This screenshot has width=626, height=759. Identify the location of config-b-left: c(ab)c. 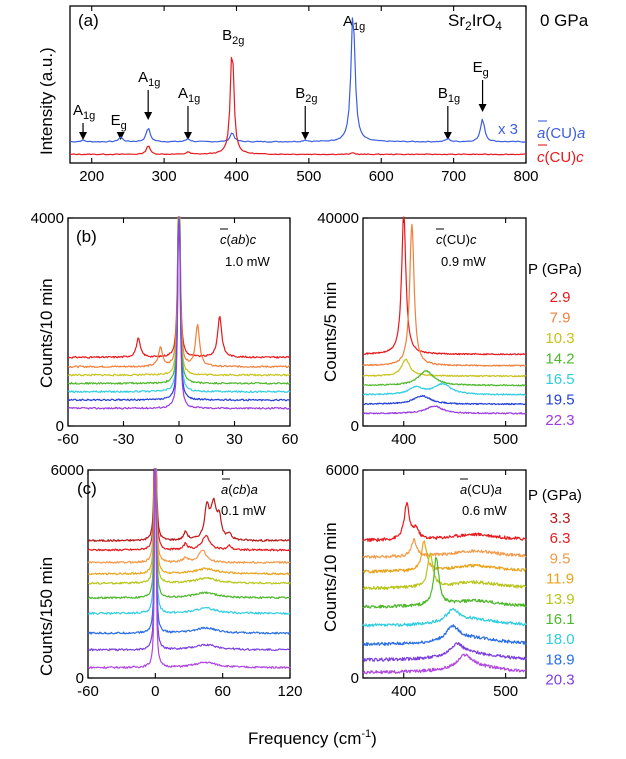
(238, 239).